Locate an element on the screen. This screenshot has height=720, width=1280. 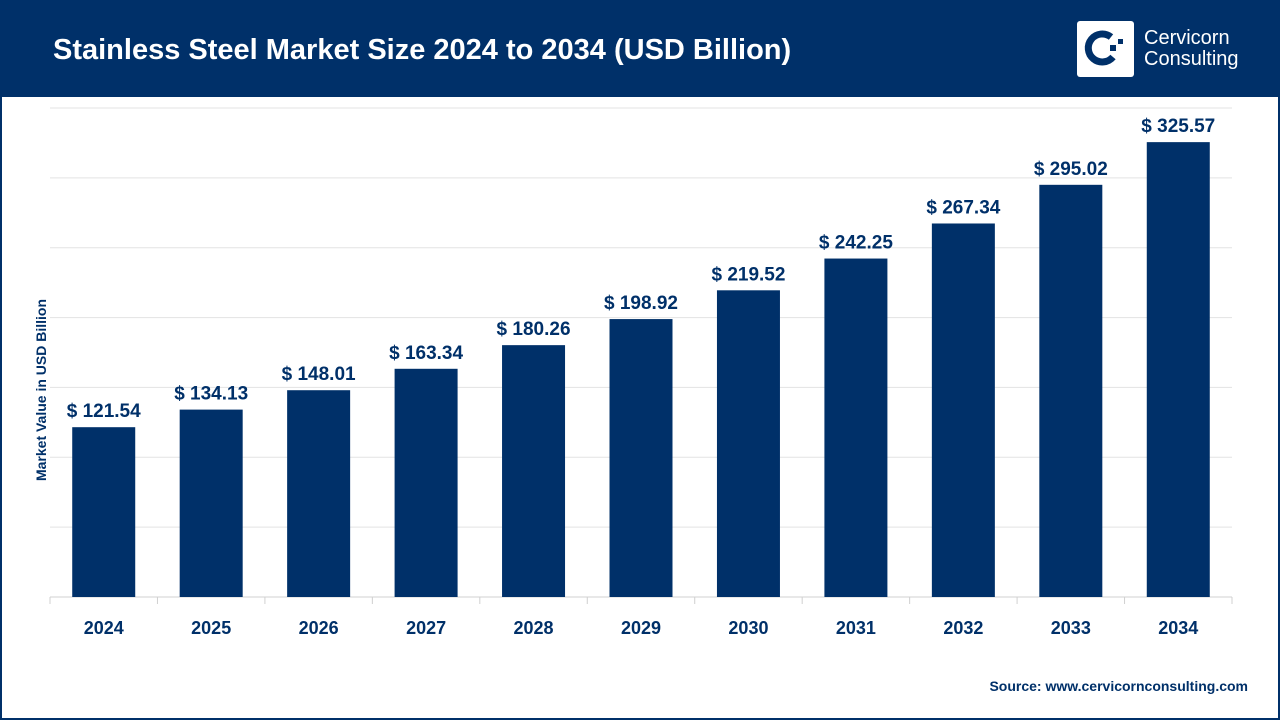
bar-2030 is located at coordinates (748, 443).